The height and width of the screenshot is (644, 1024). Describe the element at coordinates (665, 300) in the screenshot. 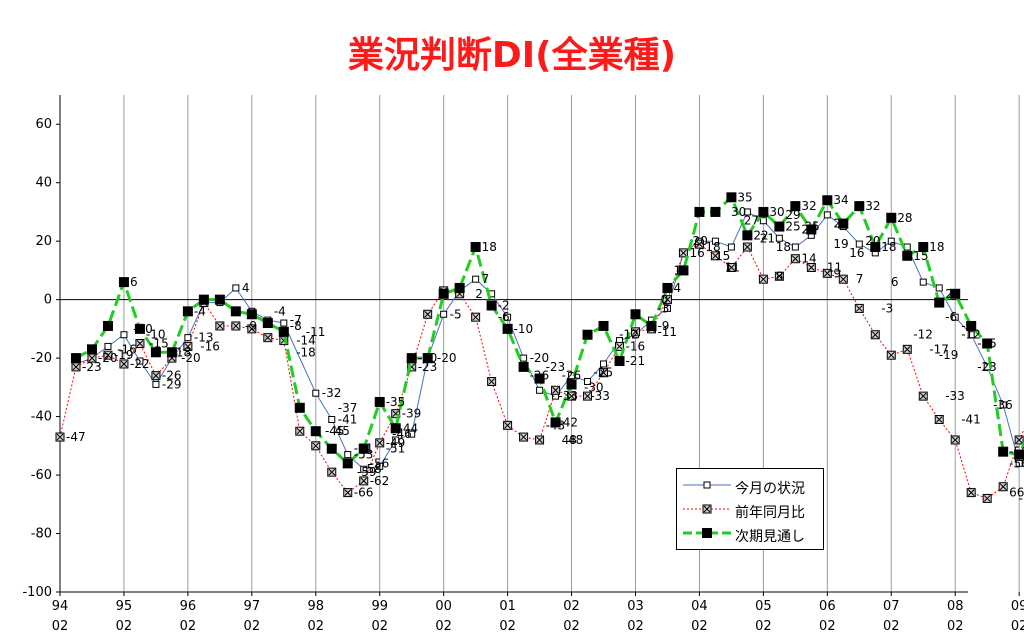

I see `data-label: 0` at that location.